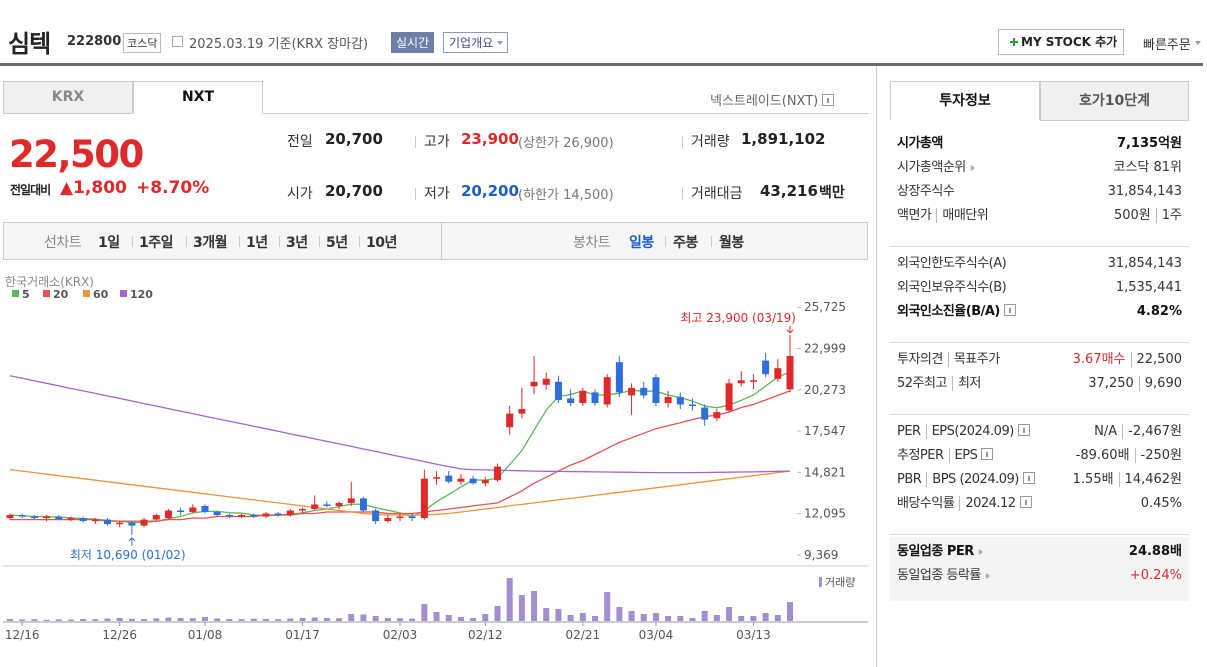 This screenshot has height=667, width=1207. I want to click on stat-value: 20,200, so click(490, 191).